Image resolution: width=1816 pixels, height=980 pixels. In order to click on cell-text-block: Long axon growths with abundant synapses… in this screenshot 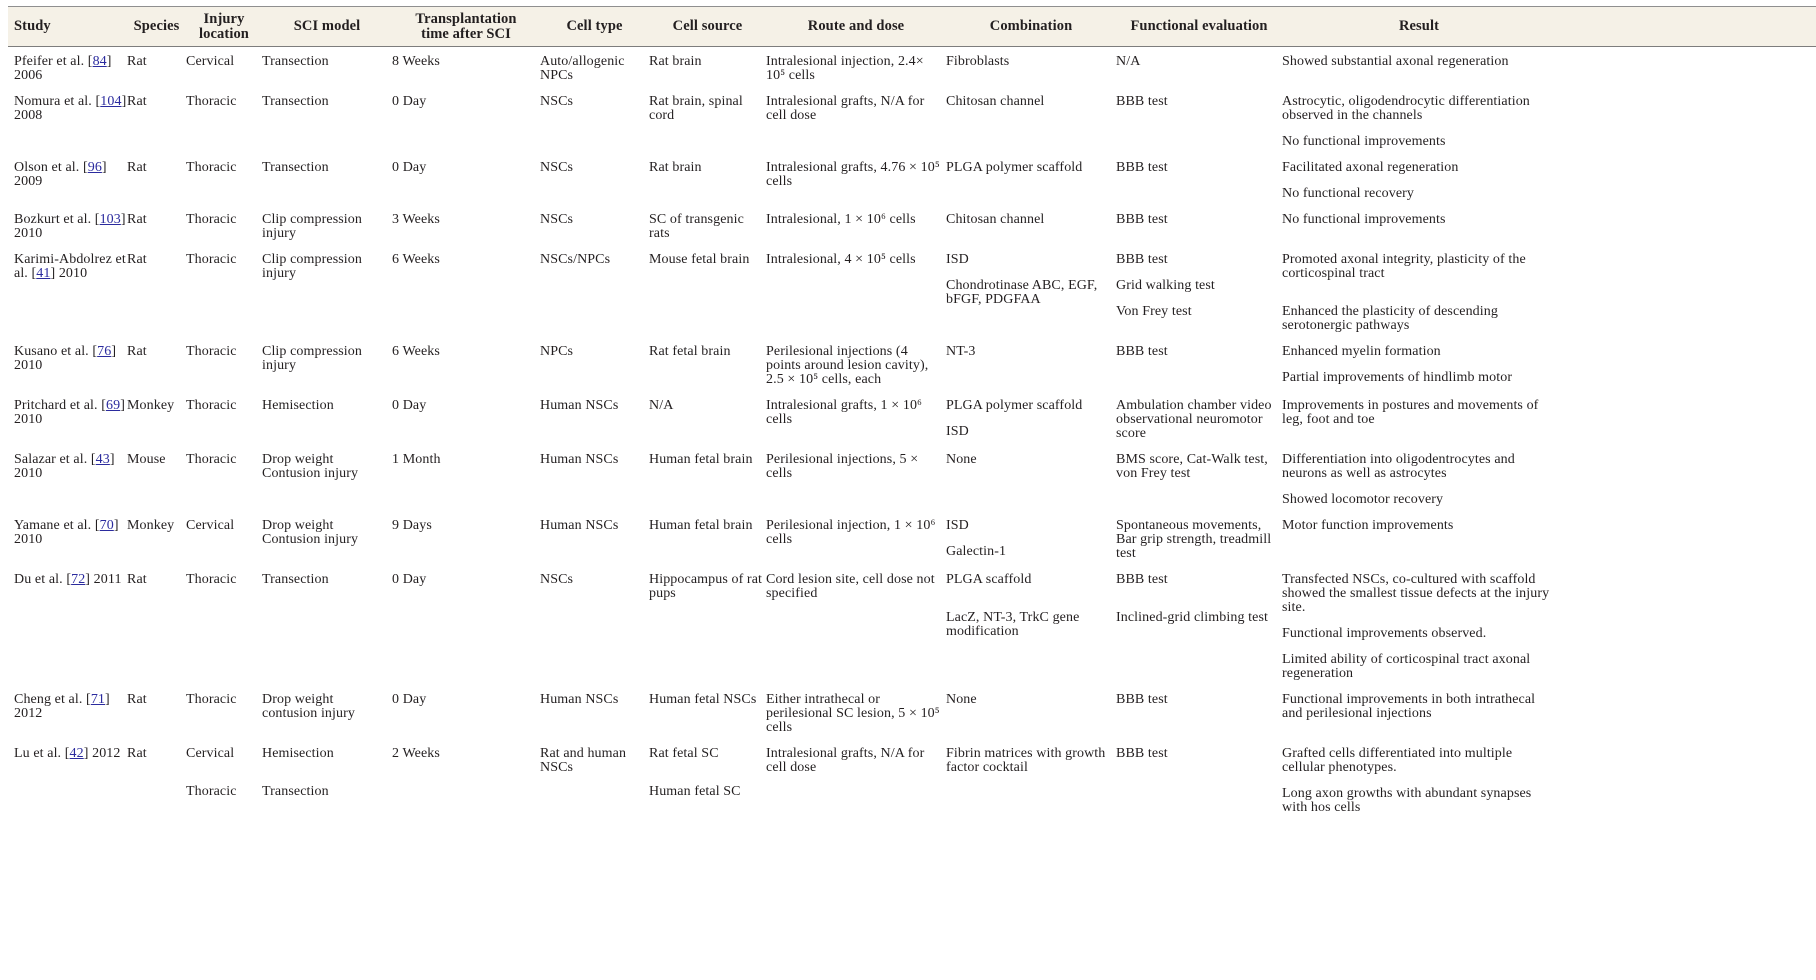, I will do `click(1407, 800)`.